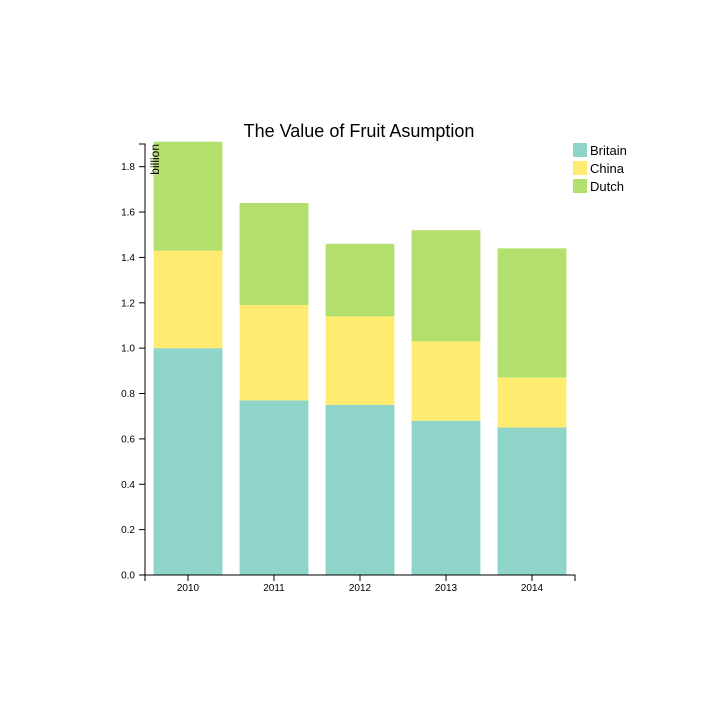  I want to click on chart-title: The Value of Fruit Asumption, so click(359, 131).